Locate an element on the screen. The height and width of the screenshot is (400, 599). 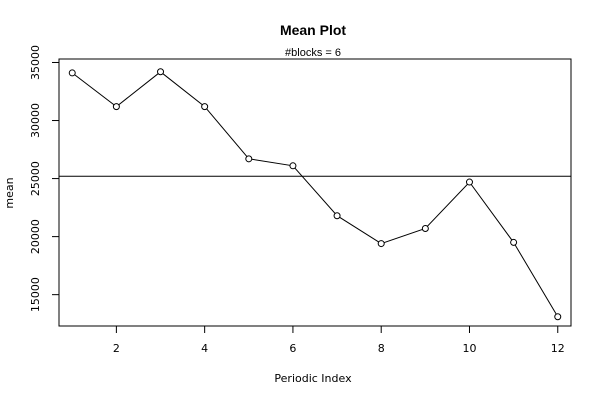
x-tick-label-12: 12 is located at coordinates (558, 348).